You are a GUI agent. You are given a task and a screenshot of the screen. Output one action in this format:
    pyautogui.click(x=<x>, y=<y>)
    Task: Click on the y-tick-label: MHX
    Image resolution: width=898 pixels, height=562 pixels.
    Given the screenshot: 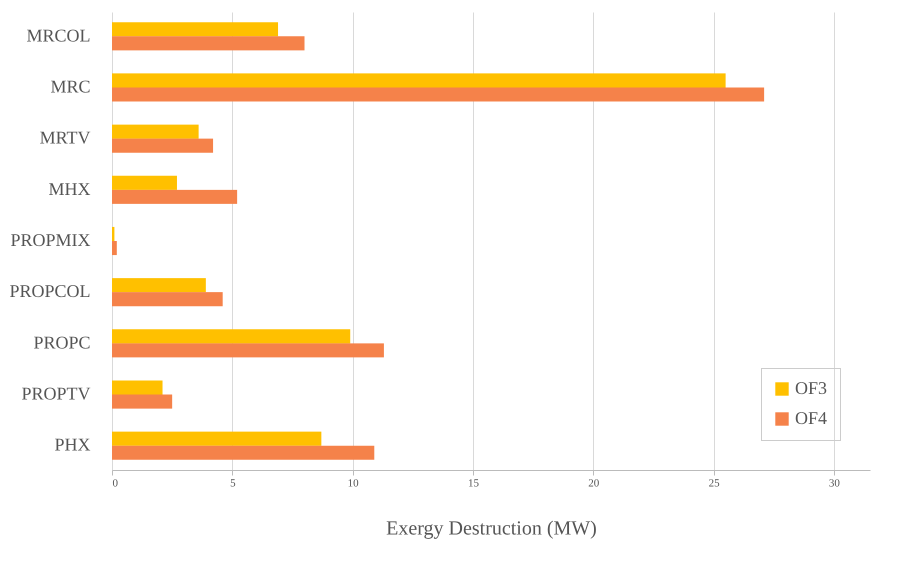 What is the action you would take?
    pyautogui.click(x=69, y=188)
    